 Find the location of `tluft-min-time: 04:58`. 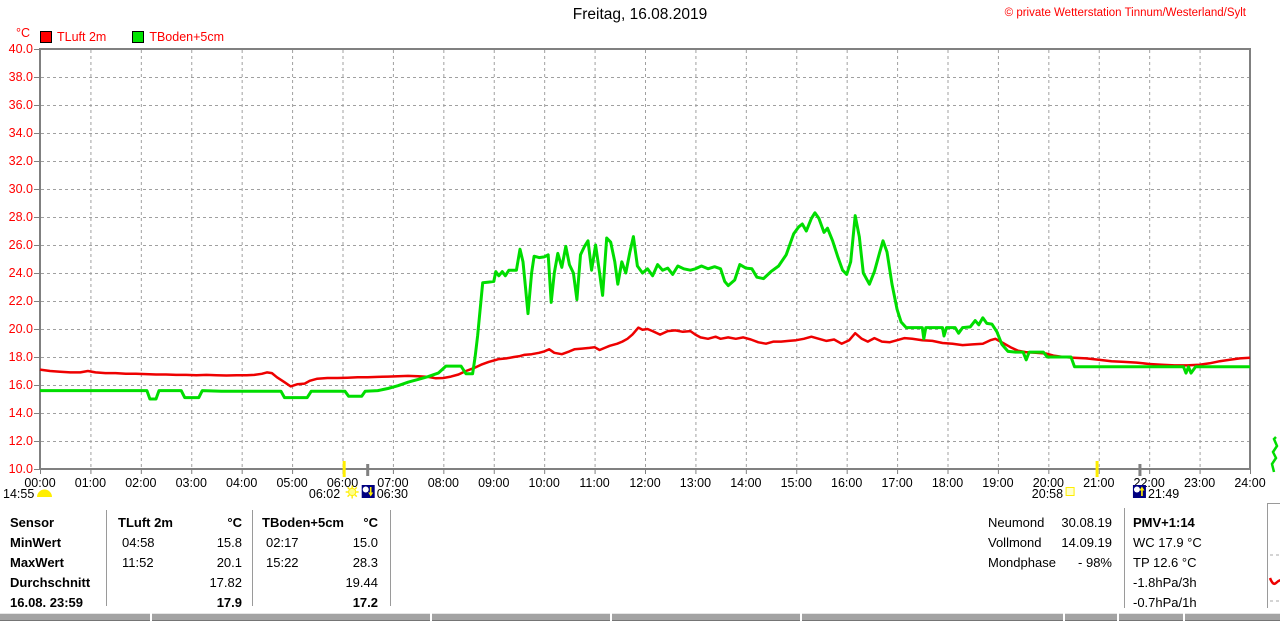

tluft-min-time: 04:58 is located at coordinates (138, 542).